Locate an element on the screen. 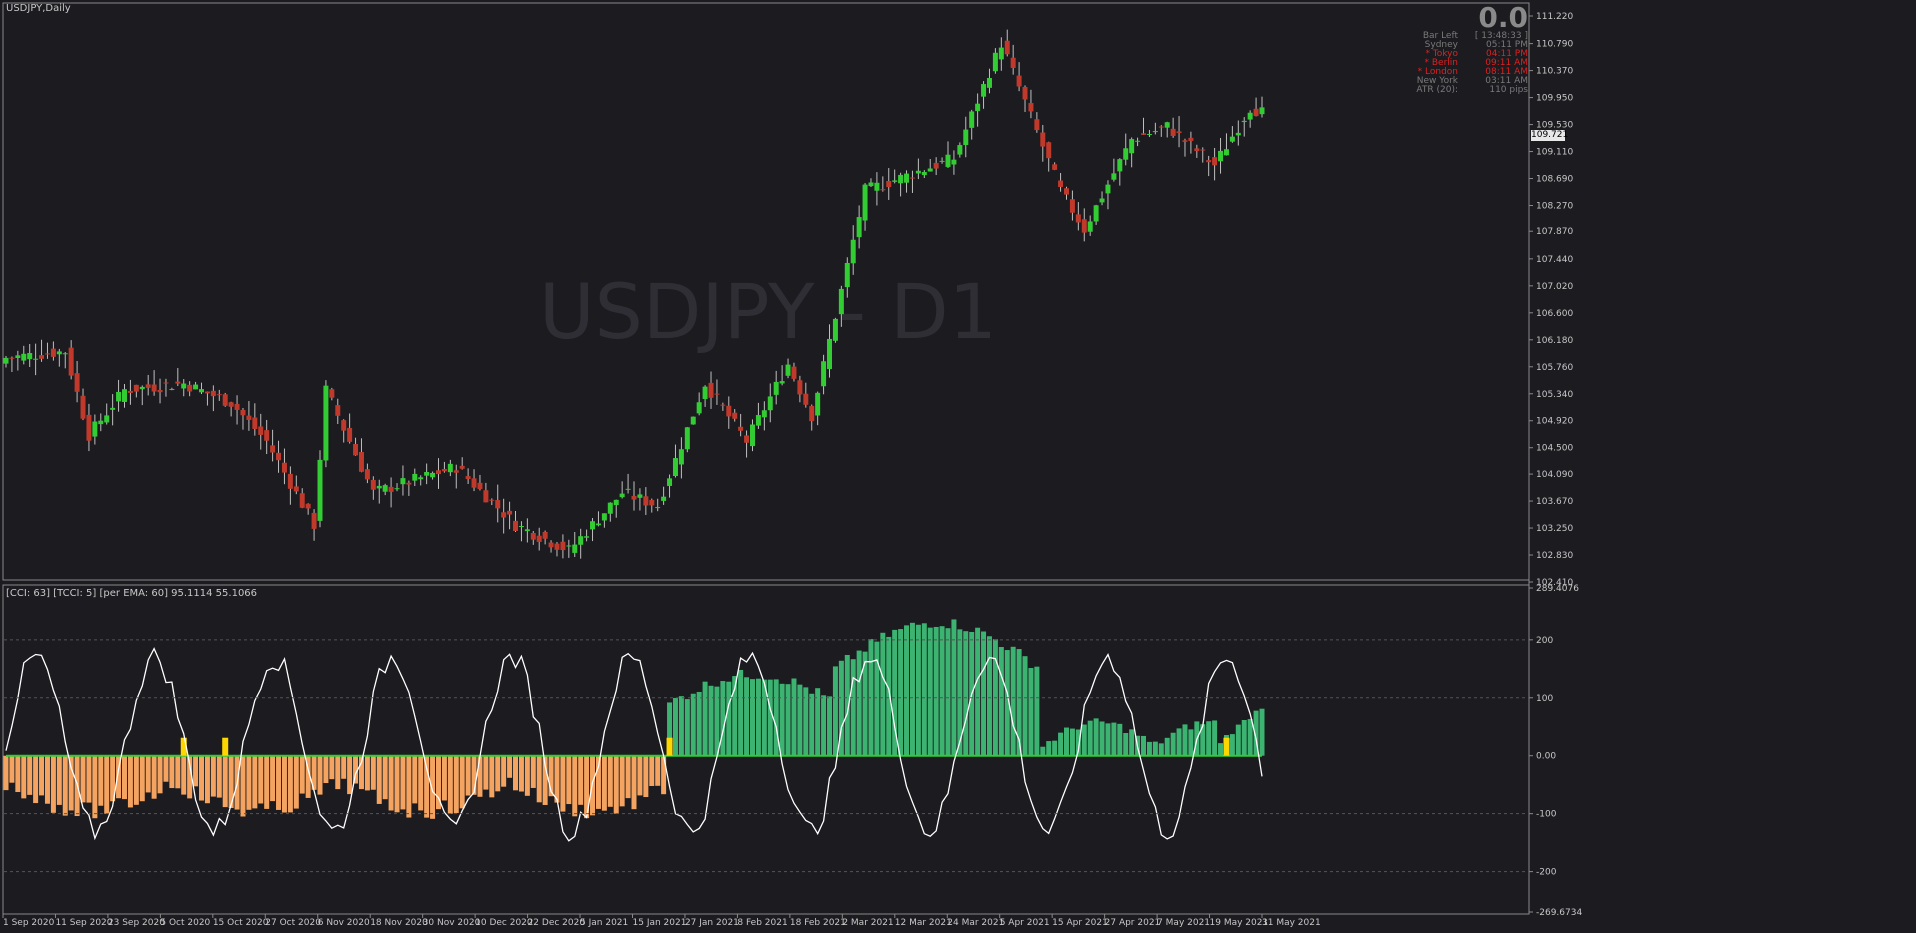 Image resolution: width=1916 pixels, height=933 pixels. price-axis-label: 107.870 is located at coordinates (1554, 232).